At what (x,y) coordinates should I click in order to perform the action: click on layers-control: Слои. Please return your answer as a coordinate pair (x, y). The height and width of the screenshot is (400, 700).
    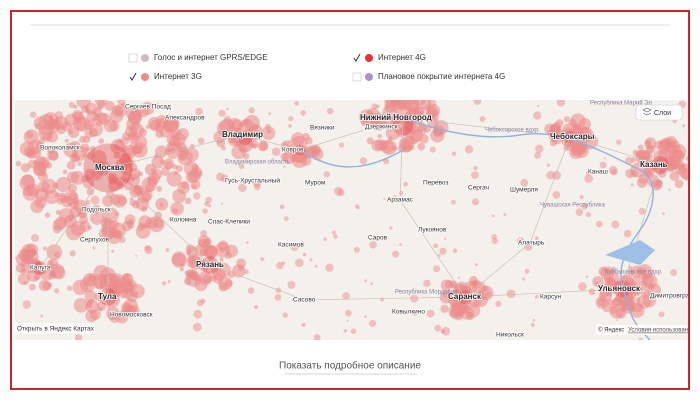
    Looking at the image, I should click on (659, 112).